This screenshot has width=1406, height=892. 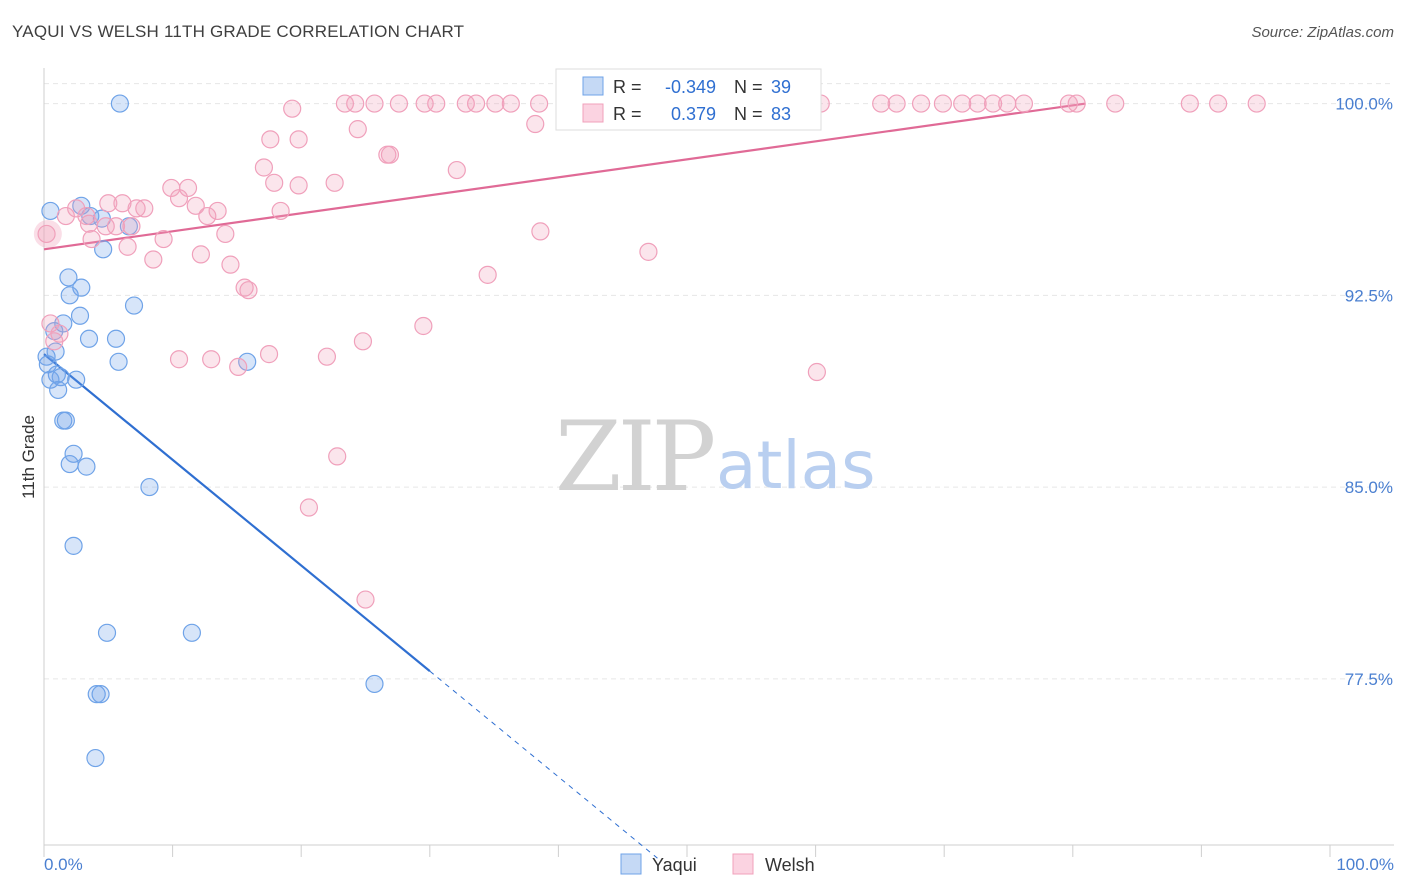 I want to click on legend-label-yaqui: Yaqui, so click(x=674, y=865).